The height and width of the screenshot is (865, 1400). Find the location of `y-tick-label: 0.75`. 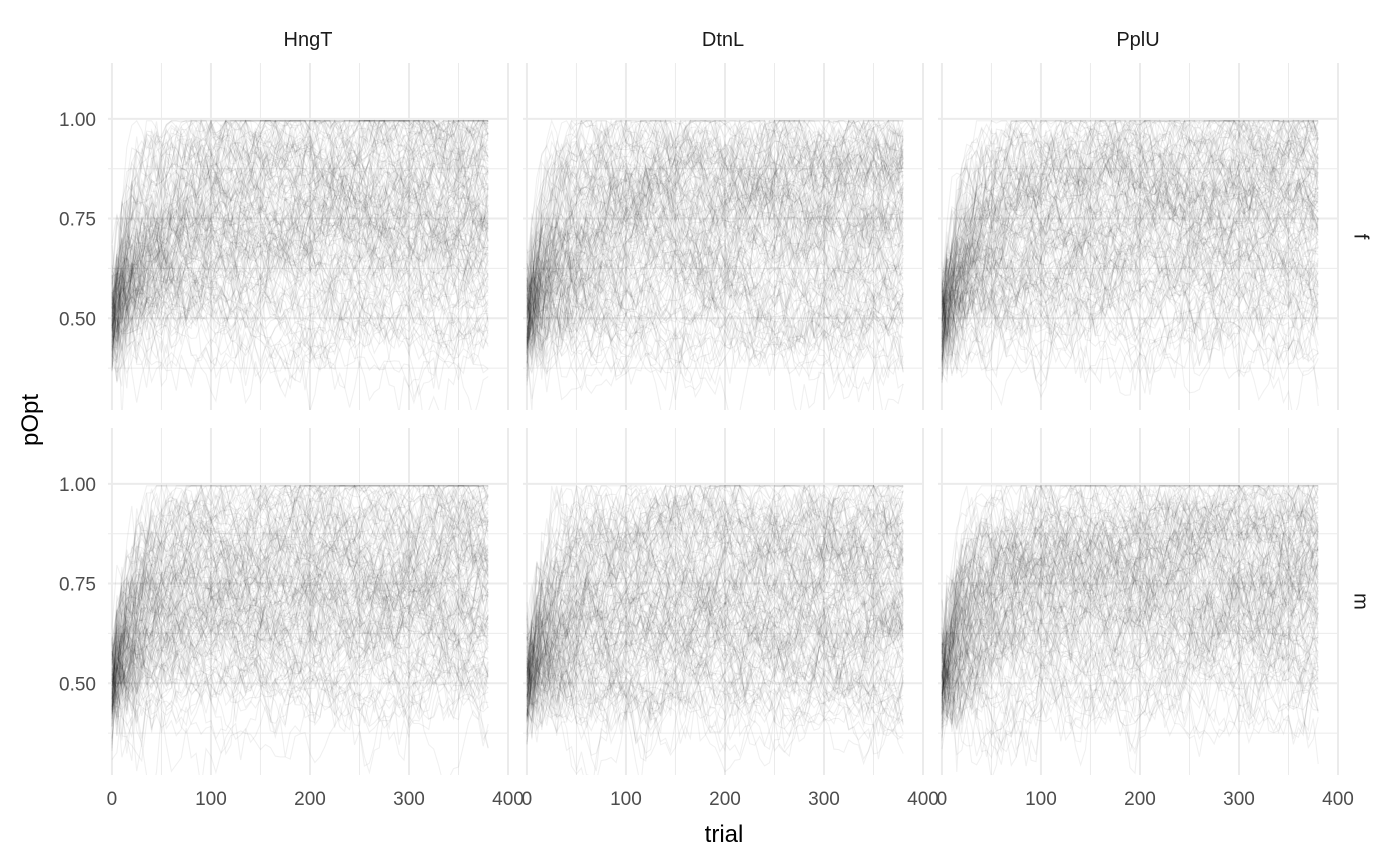

y-tick-label: 0.75 is located at coordinates (77, 220).